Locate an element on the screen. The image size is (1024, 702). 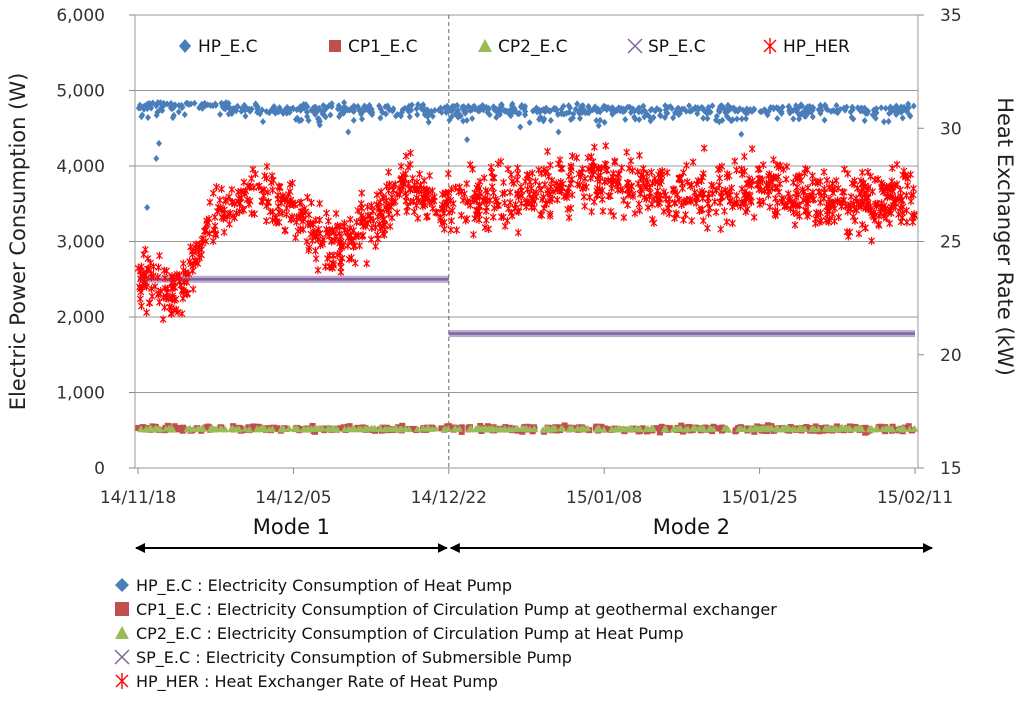
x-tick-label: 14/11/18 is located at coordinates (138, 498).